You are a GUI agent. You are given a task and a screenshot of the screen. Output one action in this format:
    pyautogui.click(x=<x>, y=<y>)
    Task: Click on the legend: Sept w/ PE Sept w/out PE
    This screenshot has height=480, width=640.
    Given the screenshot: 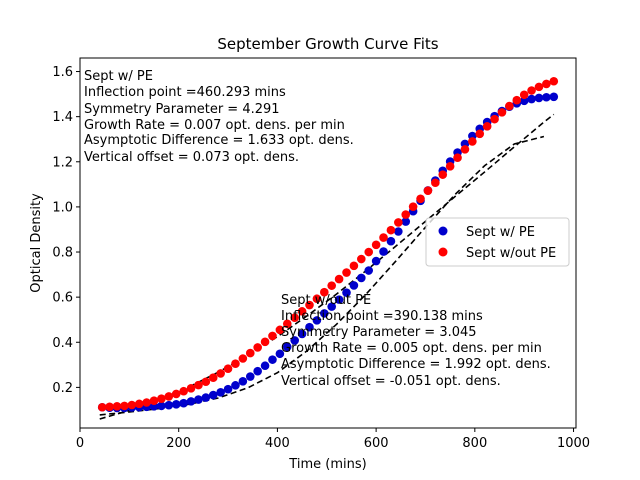 What is the action you would take?
    pyautogui.click(x=497, y=242)
    